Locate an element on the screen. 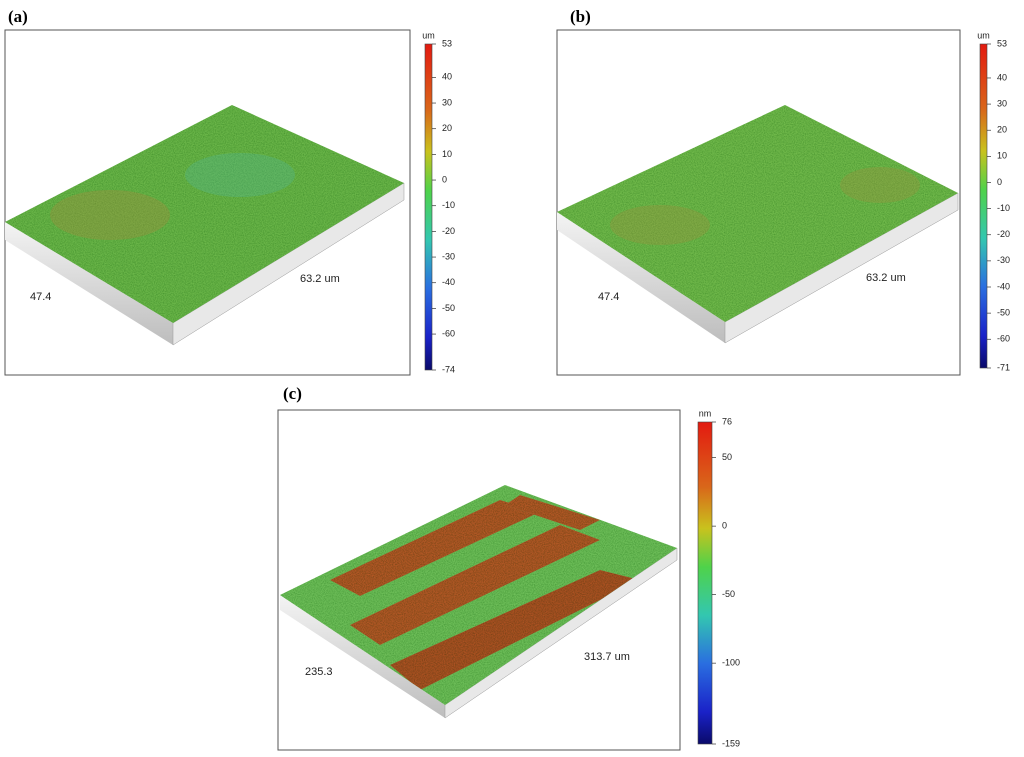 The image size is (1024, 757). panel-label: (a) is located at coordinates (18, 16).